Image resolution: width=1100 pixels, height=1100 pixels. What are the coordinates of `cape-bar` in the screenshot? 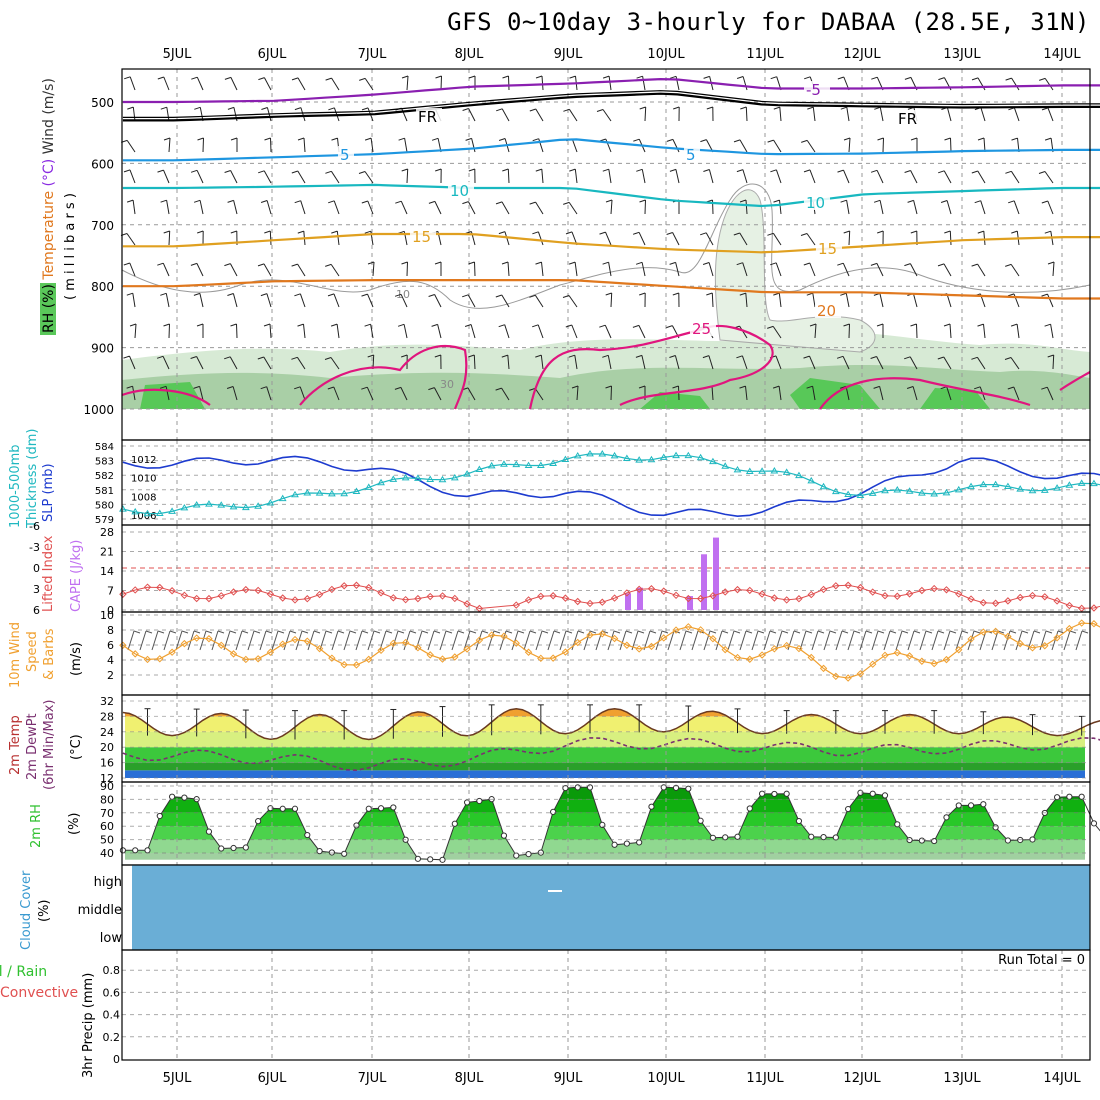 It's located at (628, 601).